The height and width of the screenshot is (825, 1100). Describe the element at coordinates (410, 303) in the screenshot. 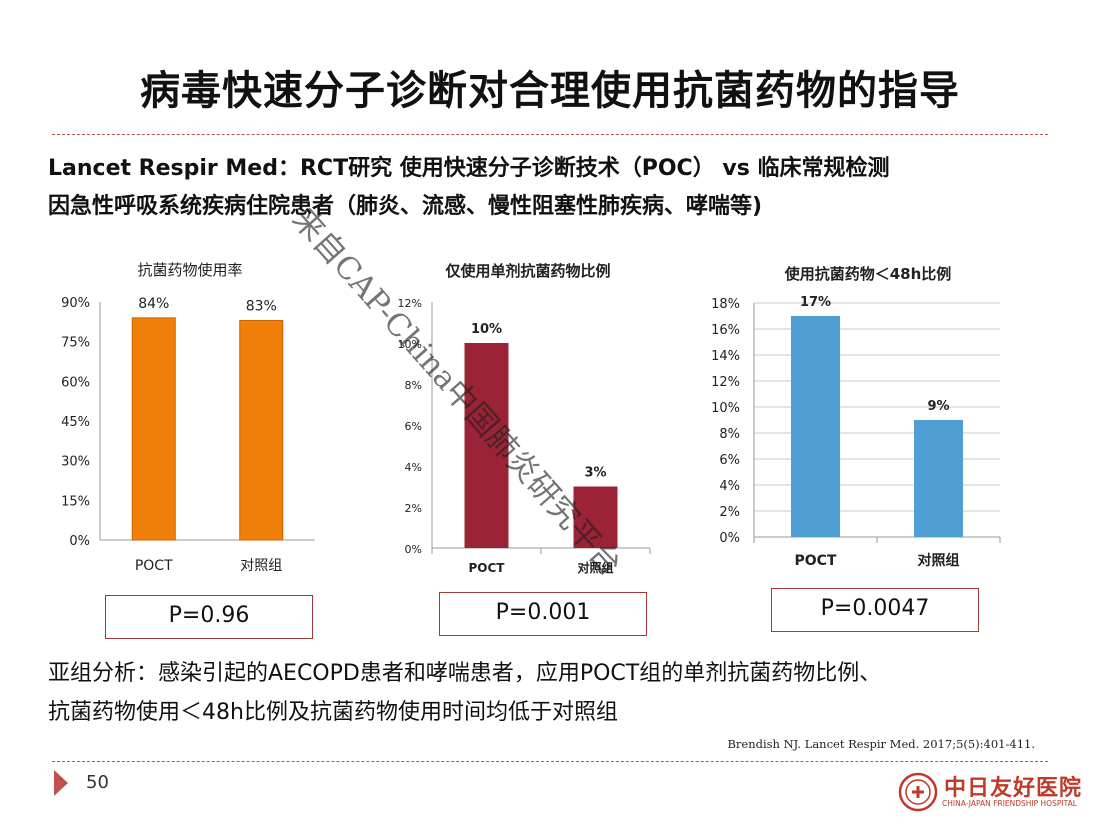

I see `chart-2-y-tick-label: 12%` at that location.